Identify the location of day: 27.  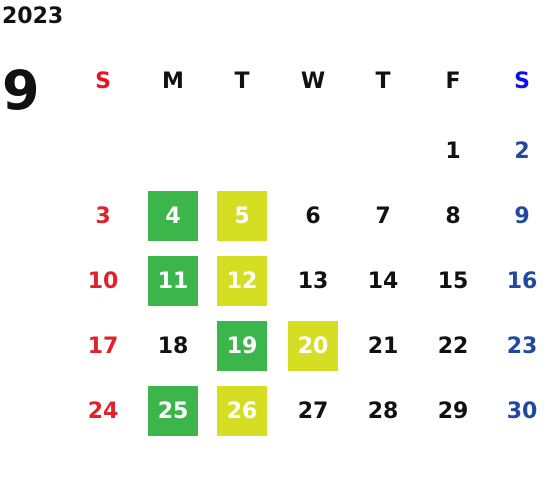
(313, 411).